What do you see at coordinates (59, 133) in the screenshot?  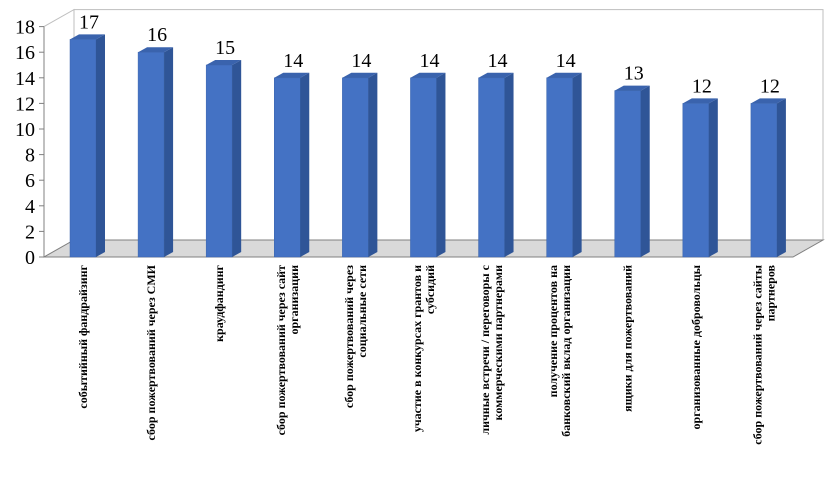 I see `side-wall` at bounding box center [59, 133].